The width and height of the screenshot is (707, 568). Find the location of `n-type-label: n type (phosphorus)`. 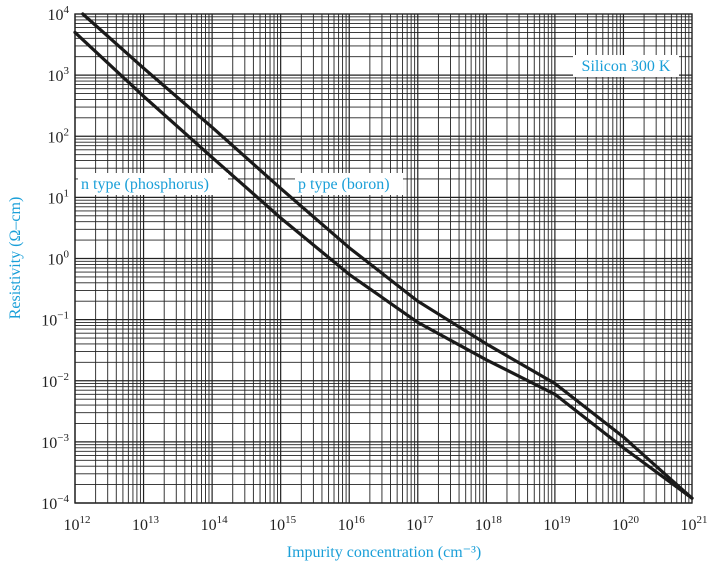

n-type-label: n type (phosphorus) is located at coordinates (153, 184).